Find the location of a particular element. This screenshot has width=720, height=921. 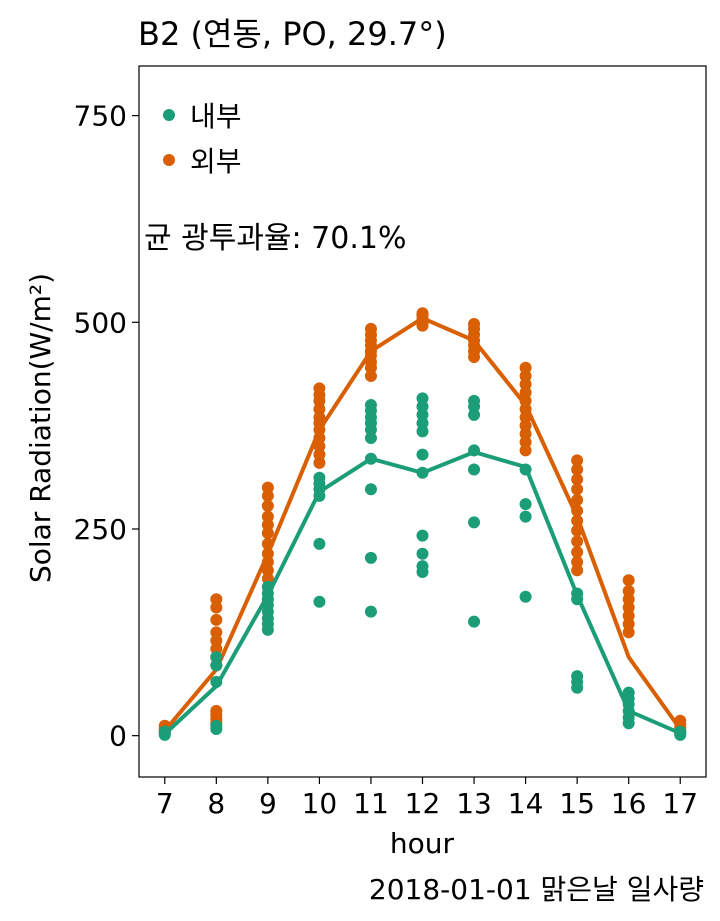

chart-title: B2 (연동, PO, 29.7°) is located at coordinates (292, 34).